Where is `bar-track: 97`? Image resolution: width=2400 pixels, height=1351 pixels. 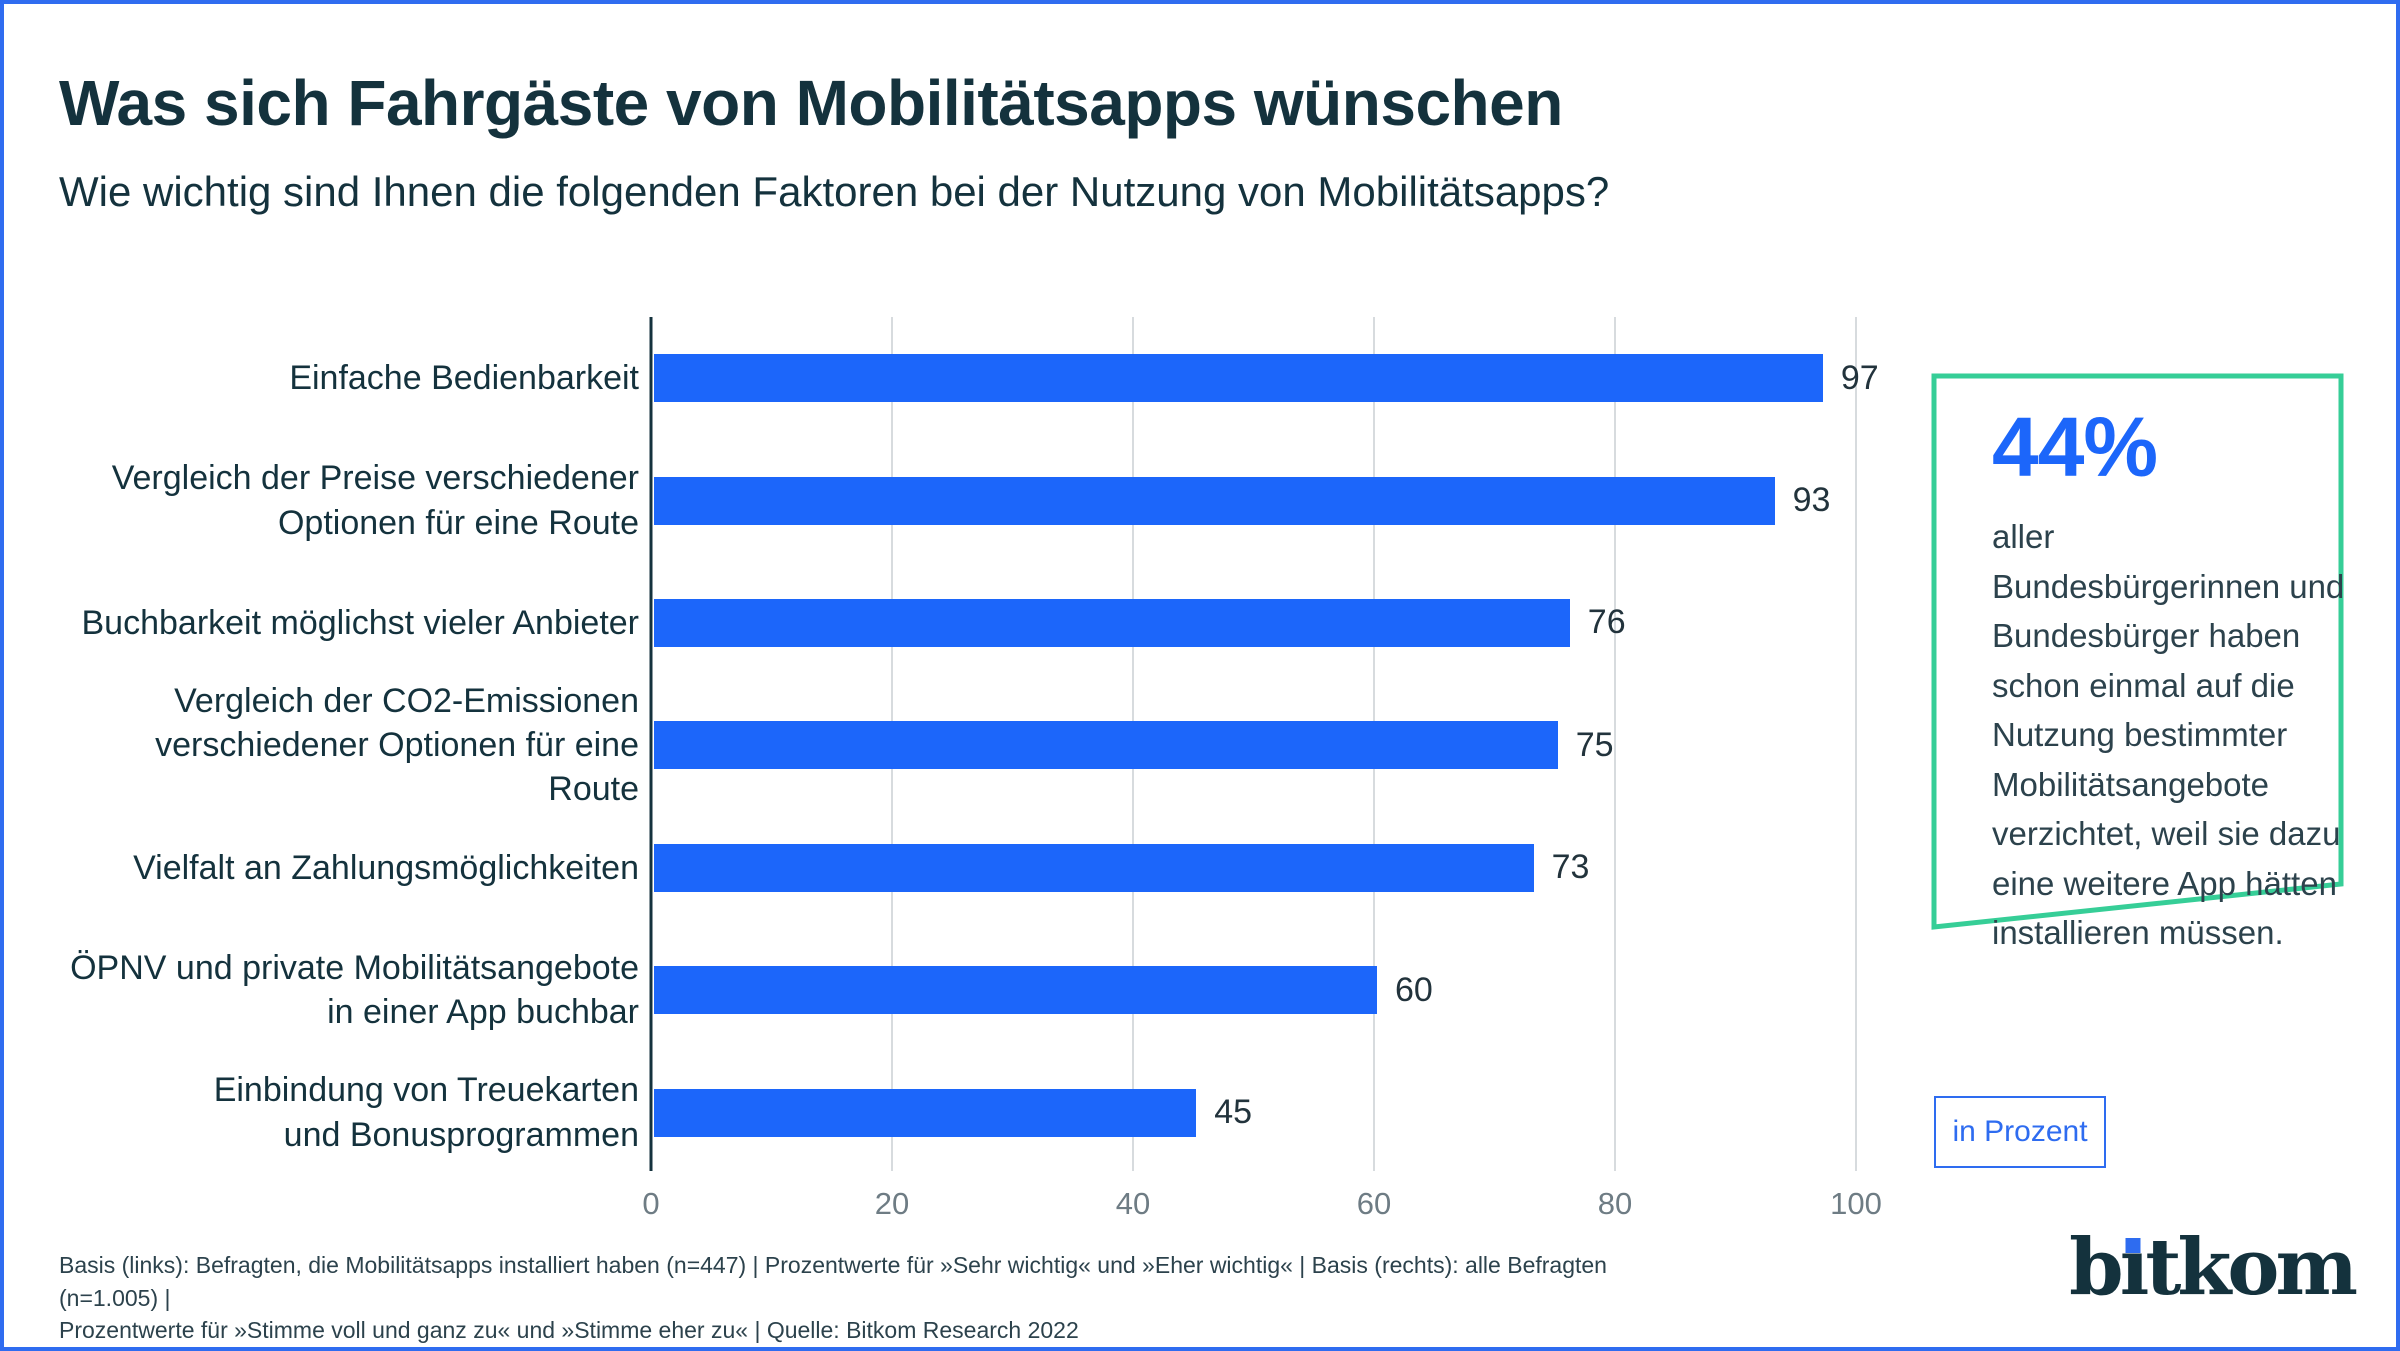 bar-track: 97 is located at coordinates (1266, 378).